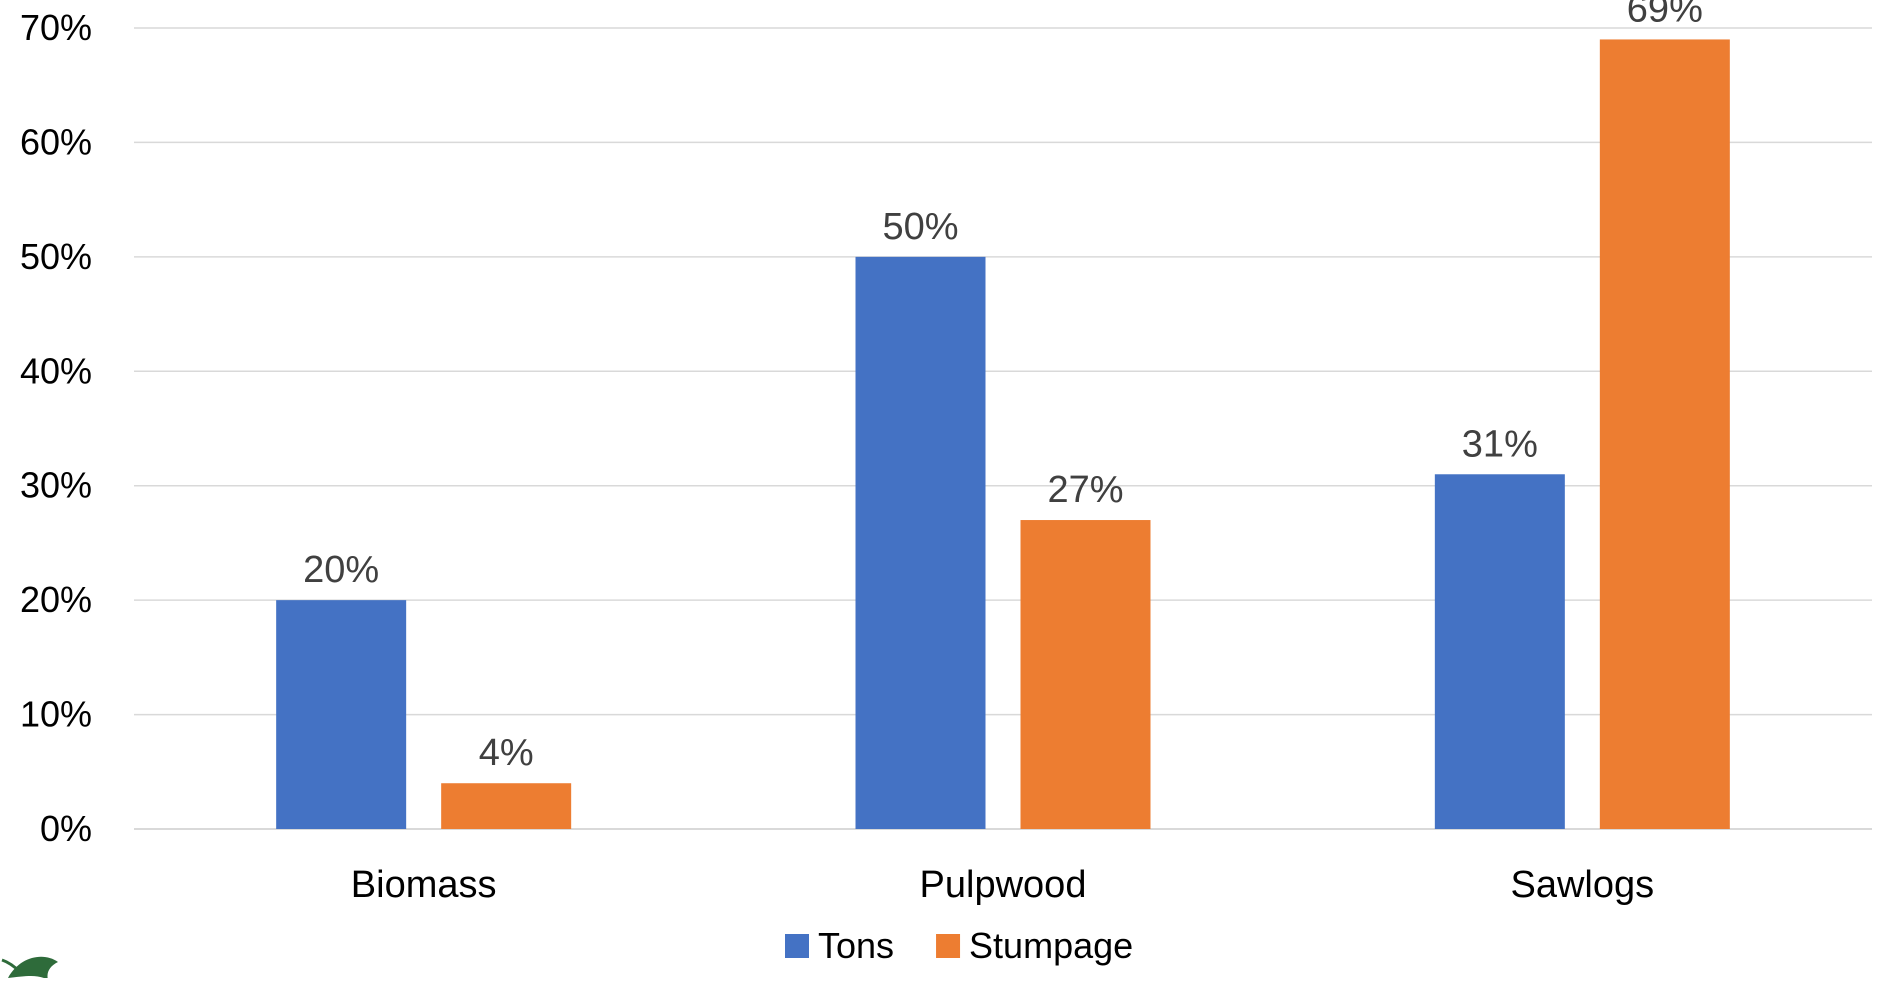 The height and width of the screenshot is (983, 1881). Describe the element at coordinates (1500, 444) in the screenshot. I see `data-label: 31%` at that location.